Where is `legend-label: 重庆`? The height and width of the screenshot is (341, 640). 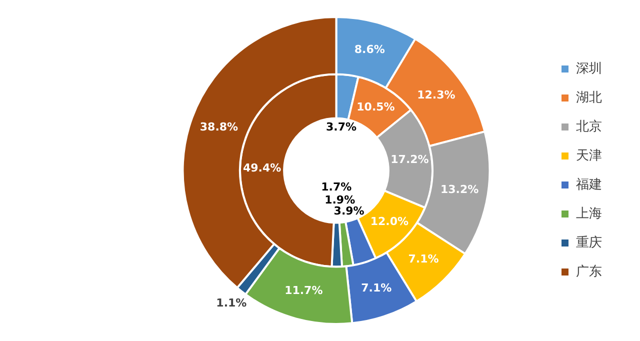
legend-label: 重庆 is located at coordinates (589, 242).